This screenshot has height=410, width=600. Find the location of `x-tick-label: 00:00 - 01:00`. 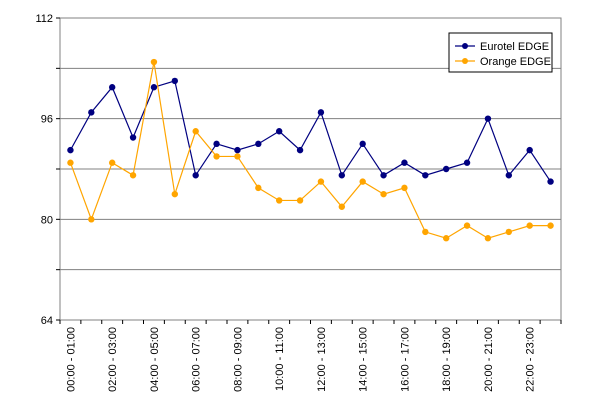

x-tick-label: 00:00 - 01:00 is located at coordinates (71, 359).